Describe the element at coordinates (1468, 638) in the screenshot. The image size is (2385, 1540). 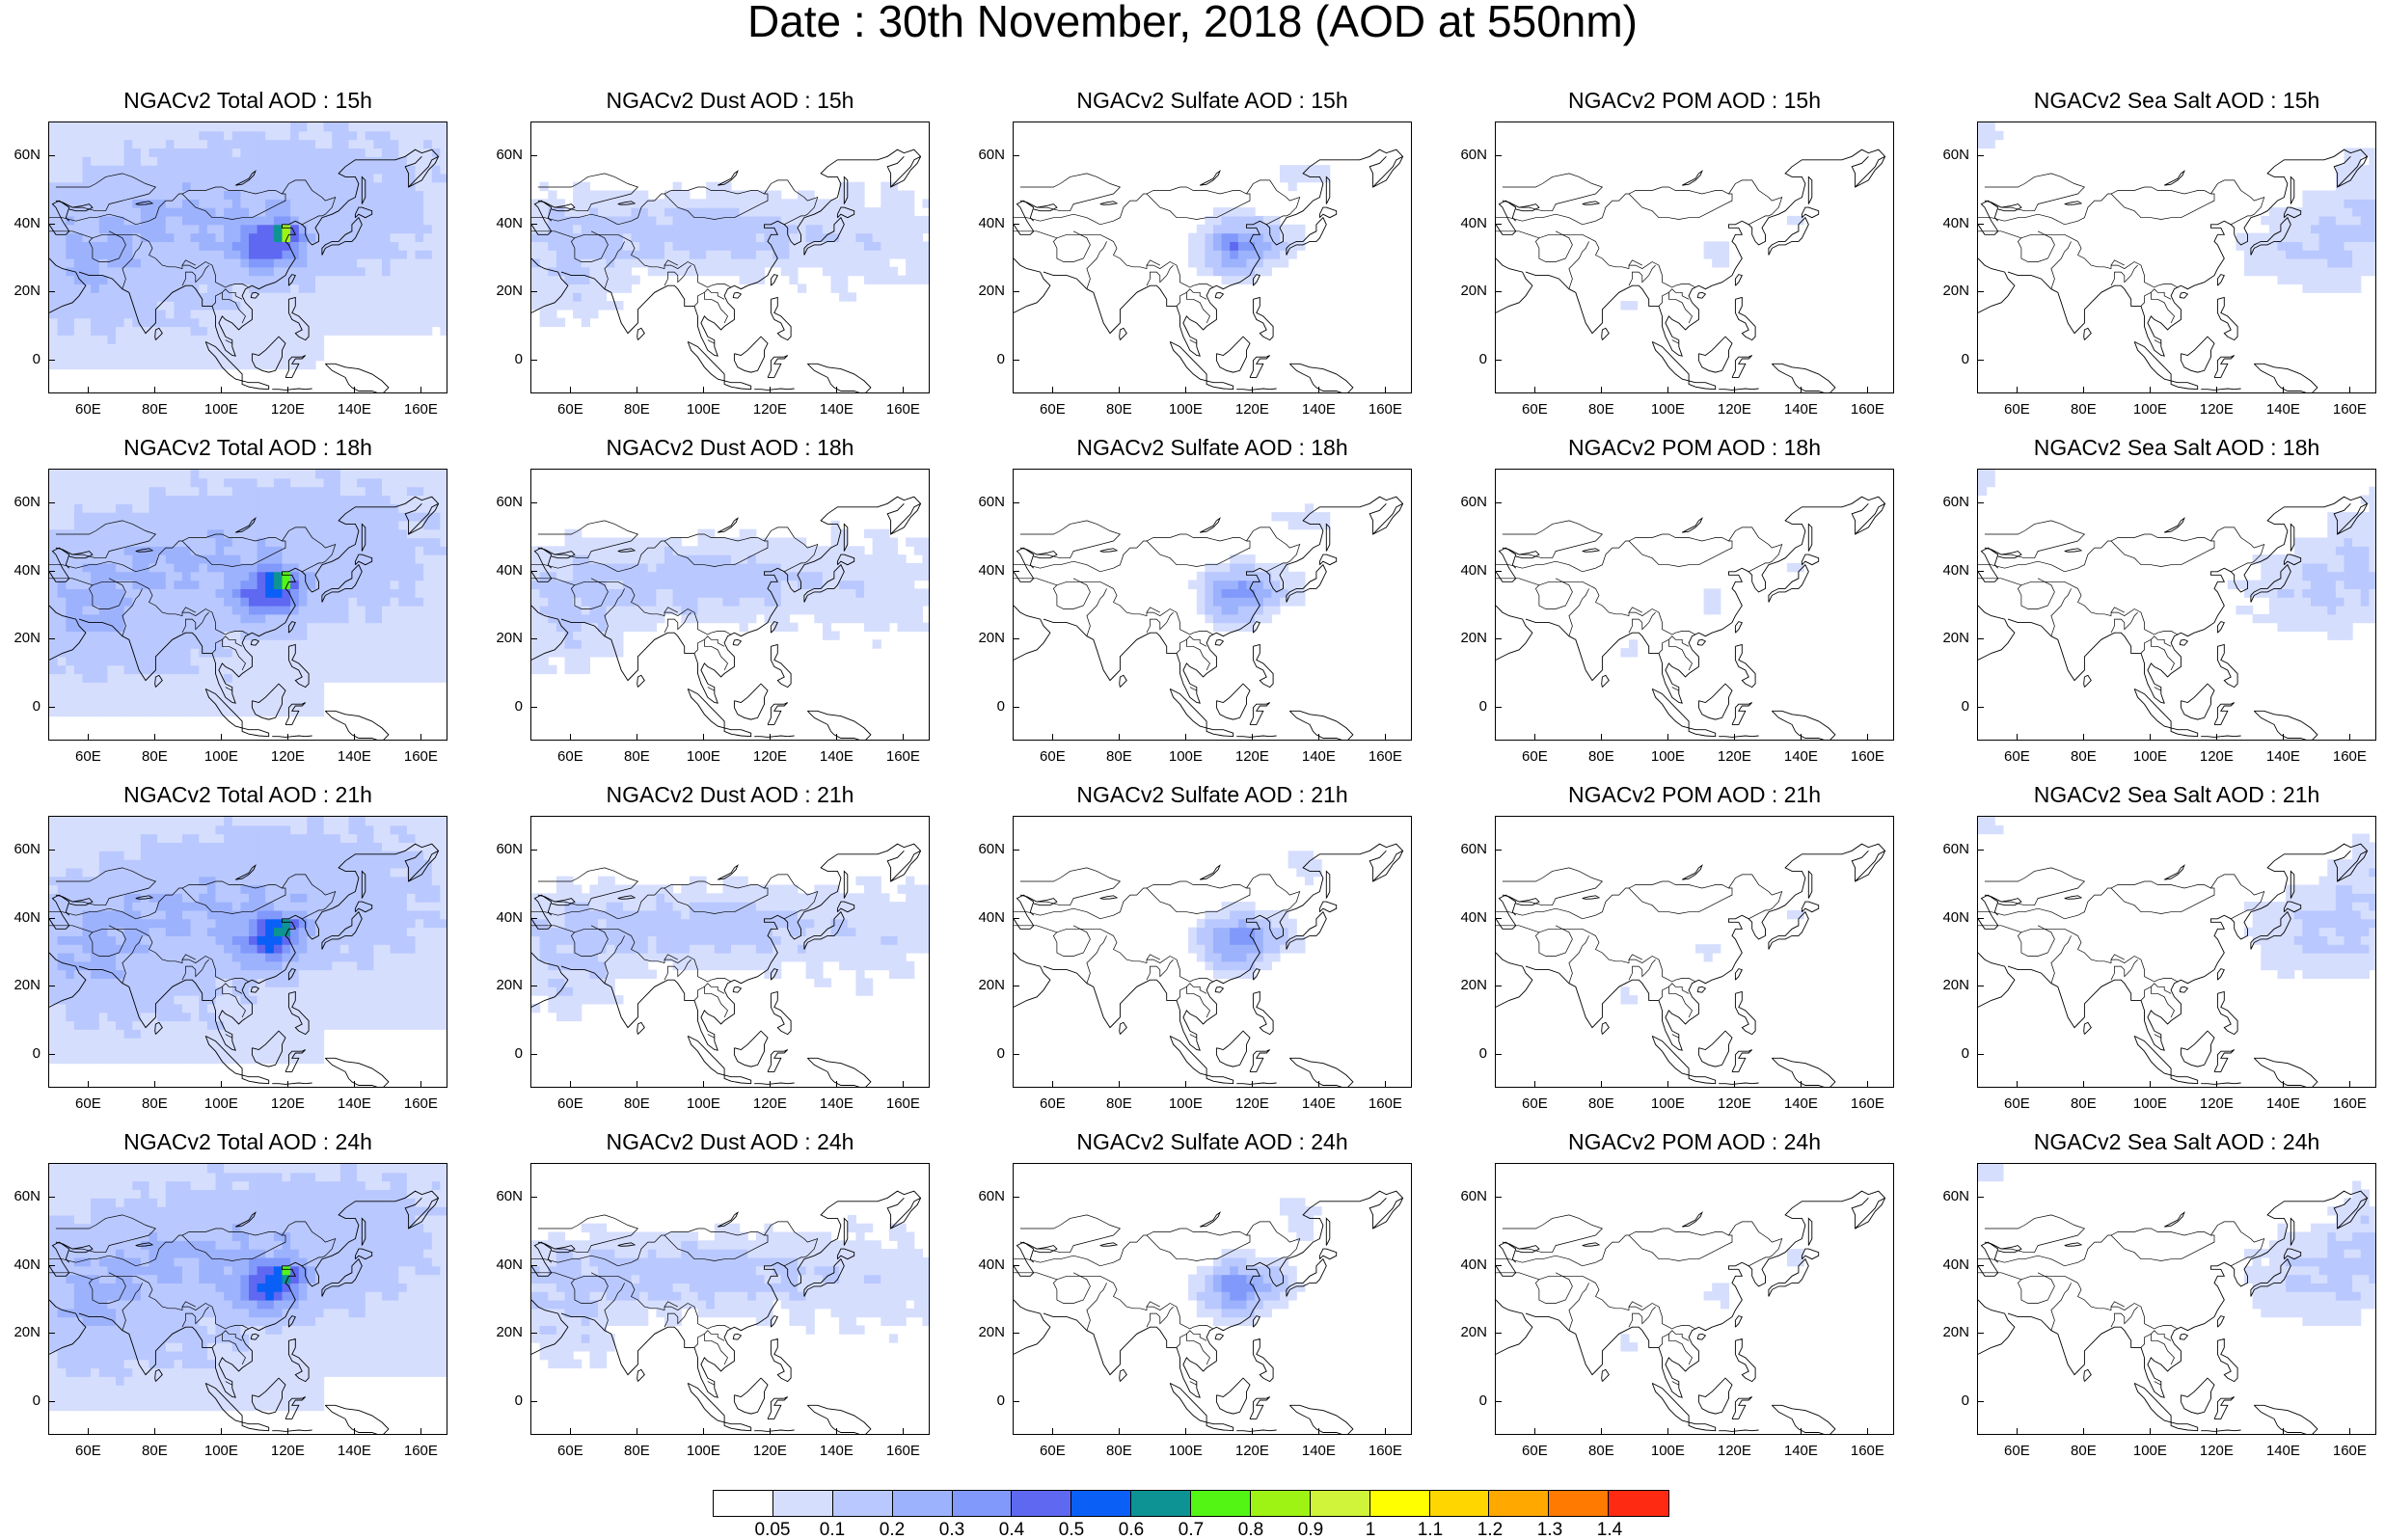
I see `lat-tick-label: 20N` at that location.